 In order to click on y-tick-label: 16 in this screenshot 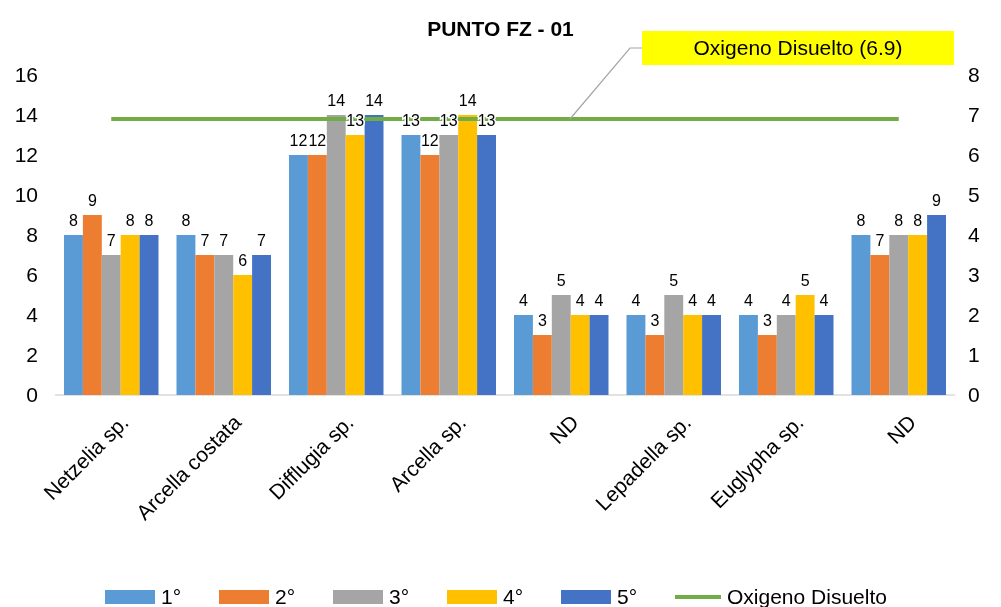, I will do `click(26, 74)`.